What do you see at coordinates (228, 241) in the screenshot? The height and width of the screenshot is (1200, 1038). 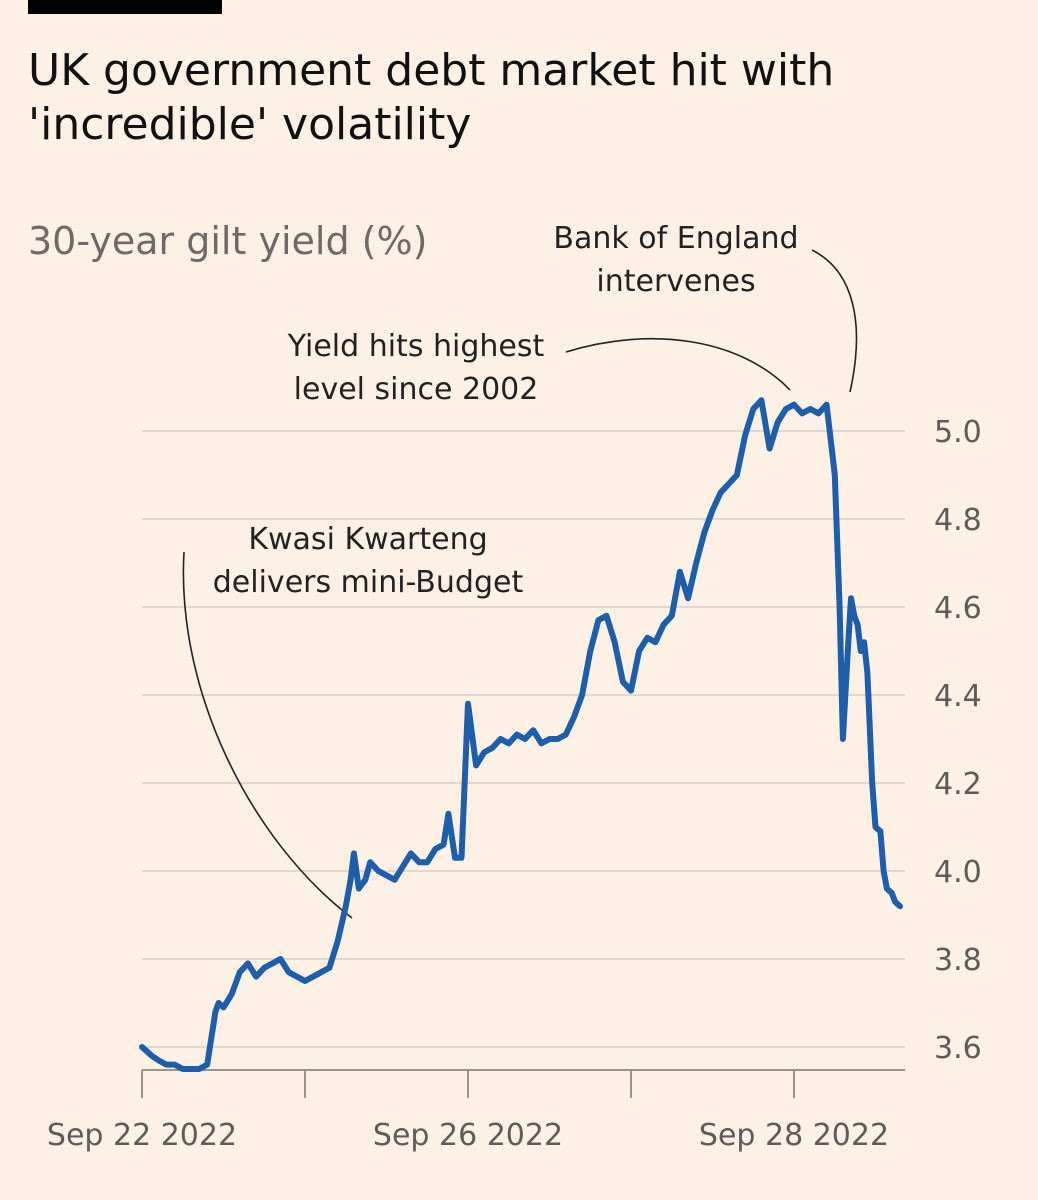 I see `chart-subtitle: 30-year gilt yield (%)` at bounding box center [228, 241].